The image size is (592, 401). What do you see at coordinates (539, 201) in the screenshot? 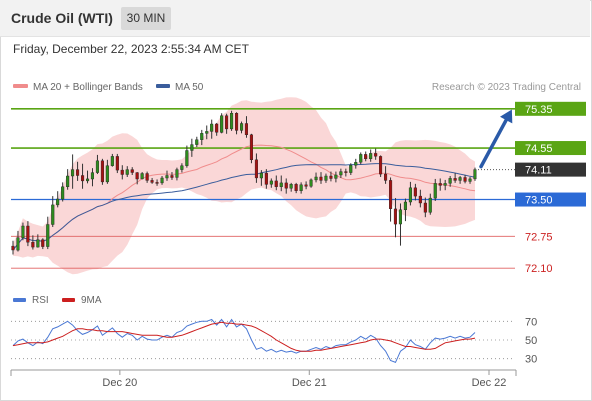
I see `level-label-text: 73.50` at bounding box center [539, 201].